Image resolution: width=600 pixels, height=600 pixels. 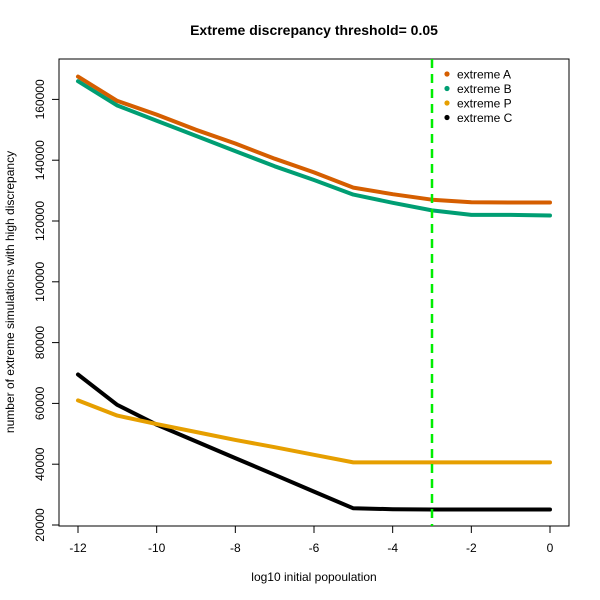 What do you see at coordinates (40, 343) in the screenshot?
I see `y-tick-label: 80000` at bounding box center [40, 343].